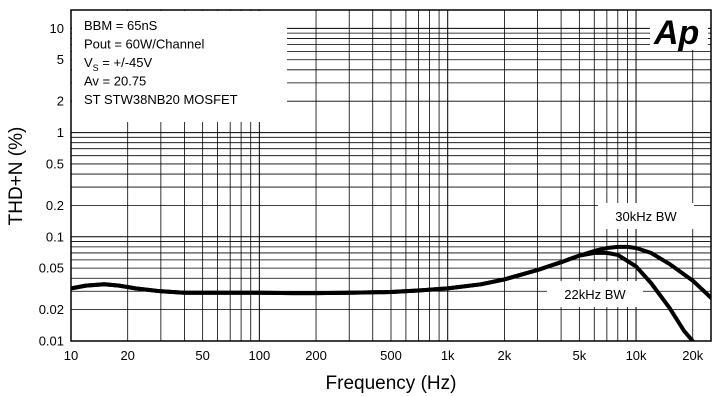 This screenshot has height=396, width=722. I want to click on y-tick-label: 0.02, so click(51, 309).